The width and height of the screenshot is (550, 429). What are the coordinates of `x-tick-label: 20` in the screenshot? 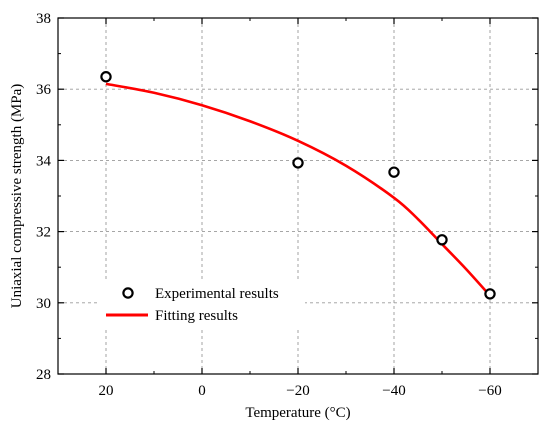 It's located at (106, 391).